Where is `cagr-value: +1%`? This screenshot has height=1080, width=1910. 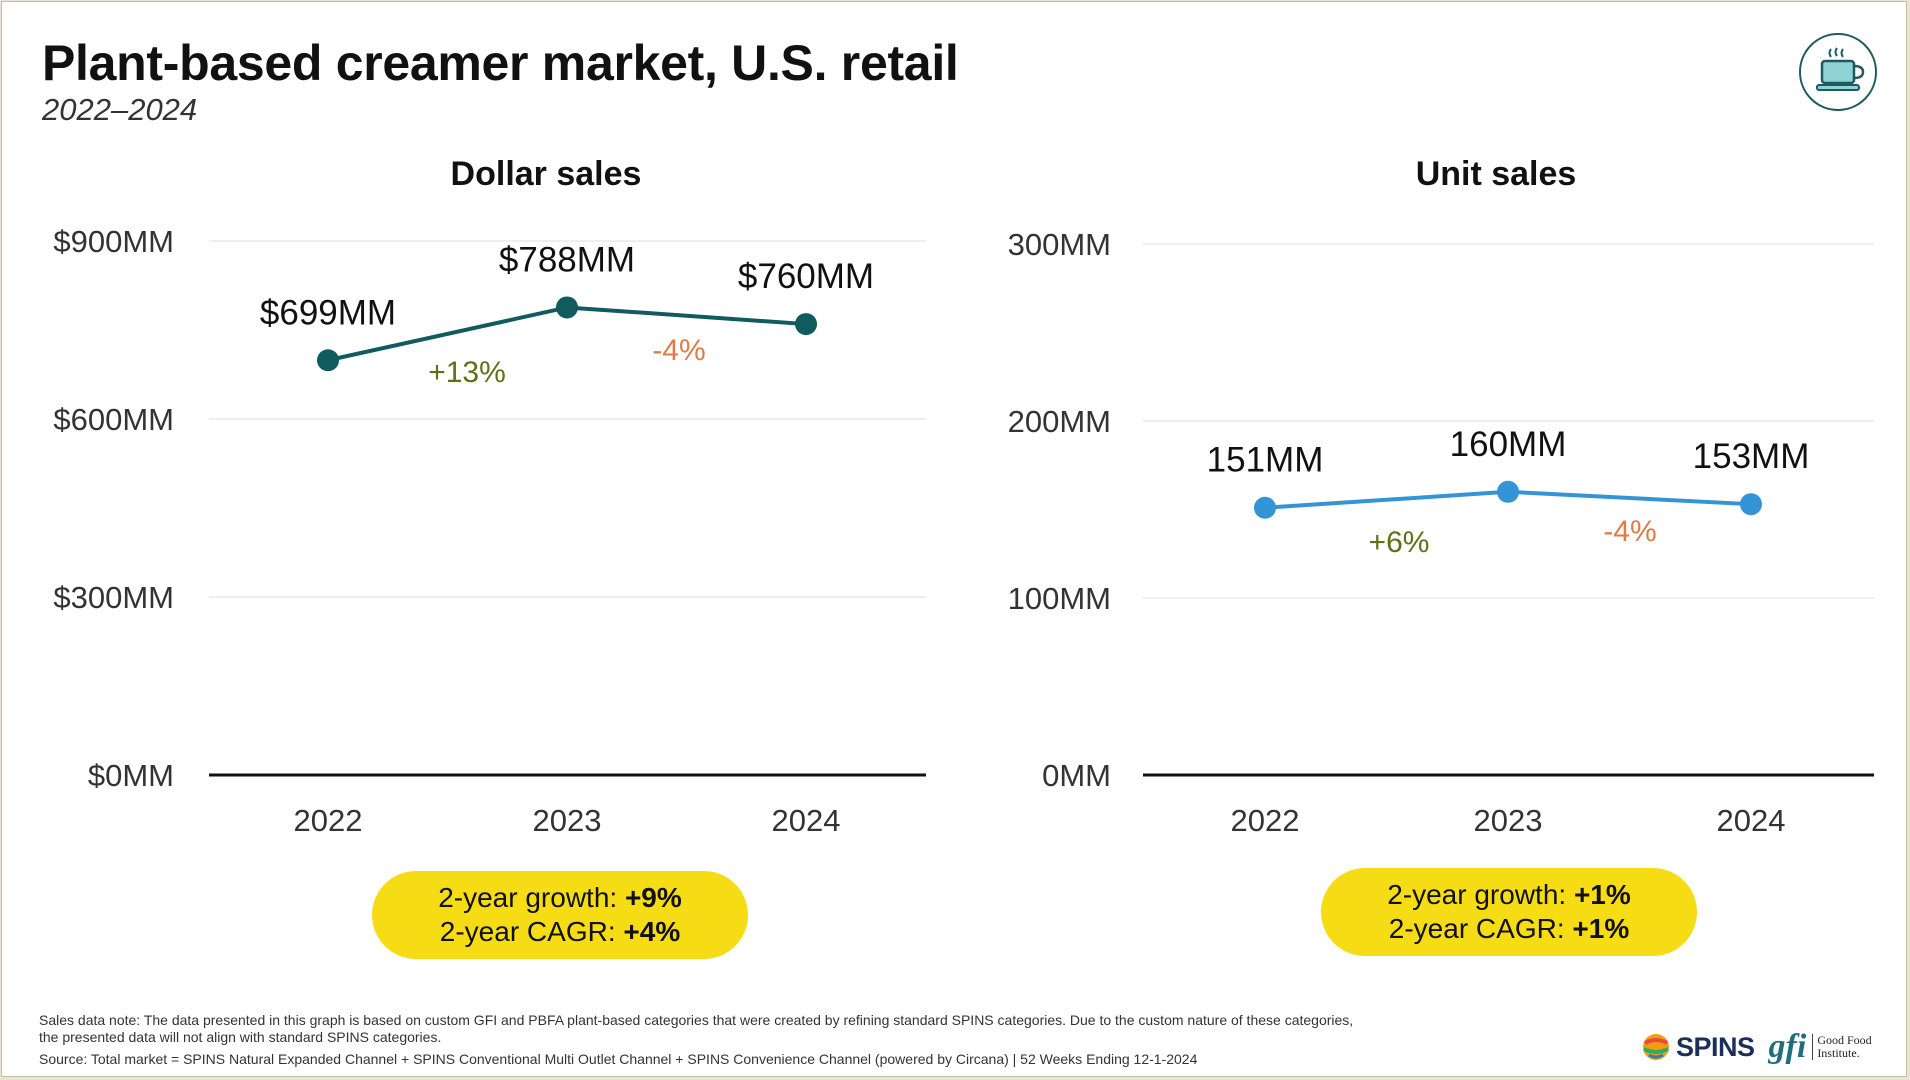 cagr-value: +1% is located at coordinates (1601, 928).